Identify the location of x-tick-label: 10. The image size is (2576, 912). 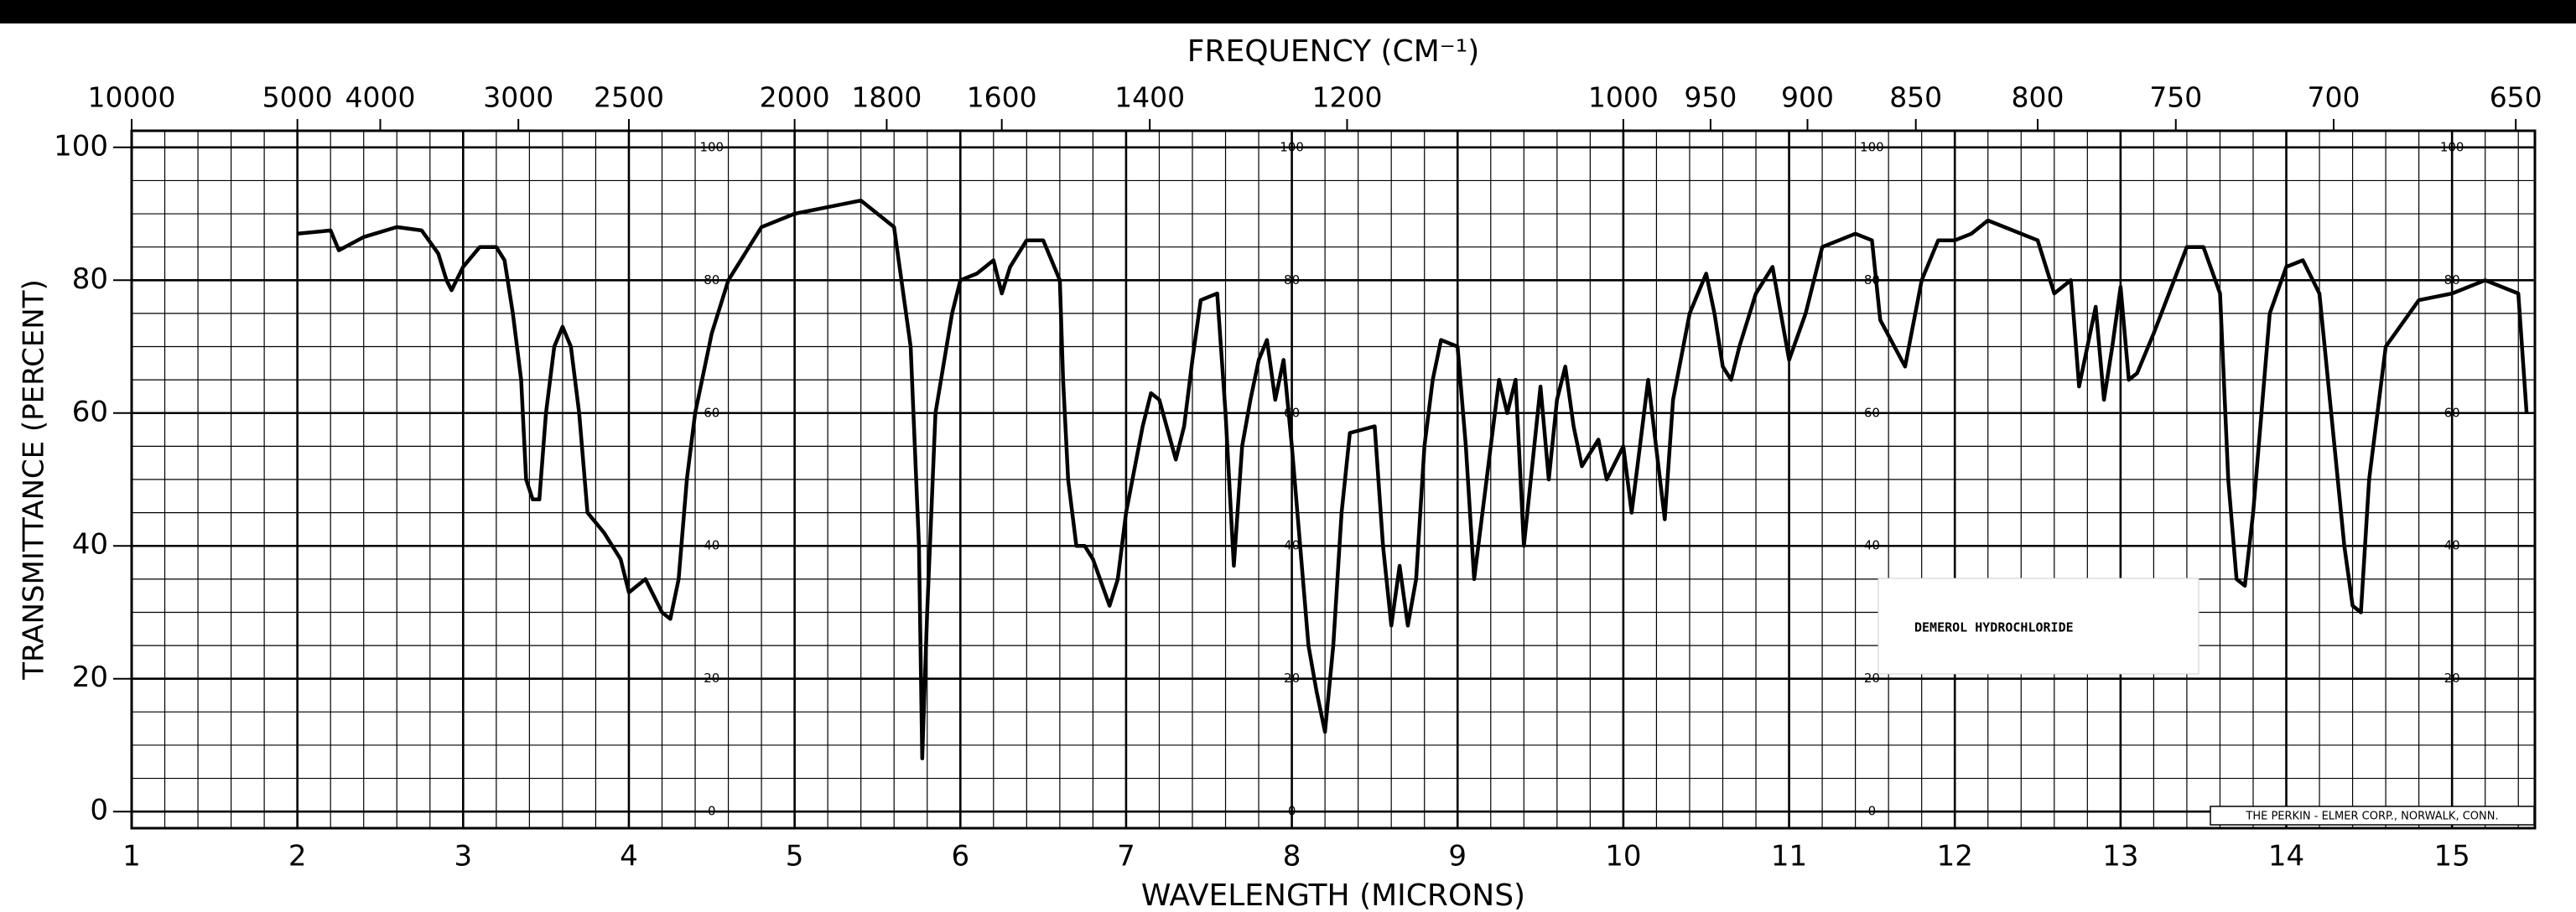
(1623, 856).